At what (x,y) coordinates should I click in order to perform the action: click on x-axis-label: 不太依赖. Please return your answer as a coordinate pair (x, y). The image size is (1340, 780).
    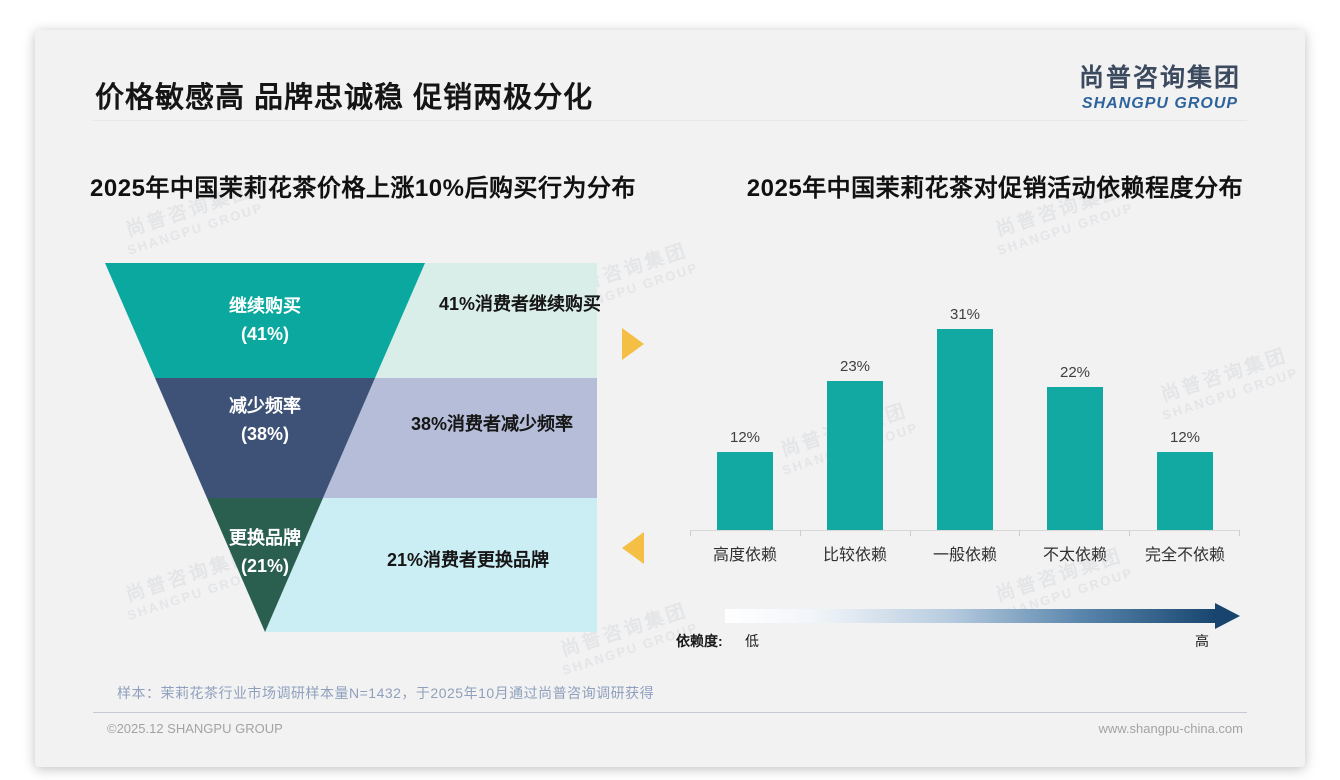
    Looking at the image, I should click on (1074, 555).